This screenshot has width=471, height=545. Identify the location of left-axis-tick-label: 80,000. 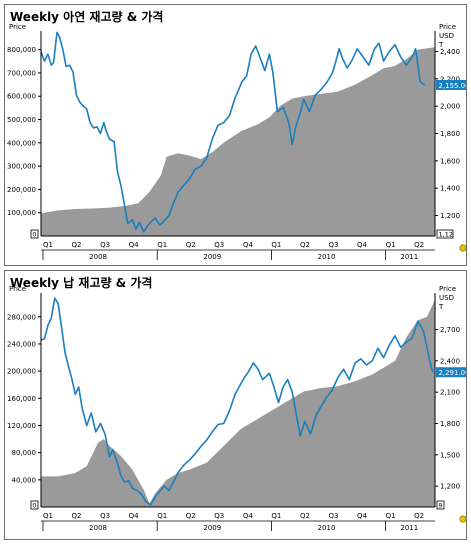
(24, 453).